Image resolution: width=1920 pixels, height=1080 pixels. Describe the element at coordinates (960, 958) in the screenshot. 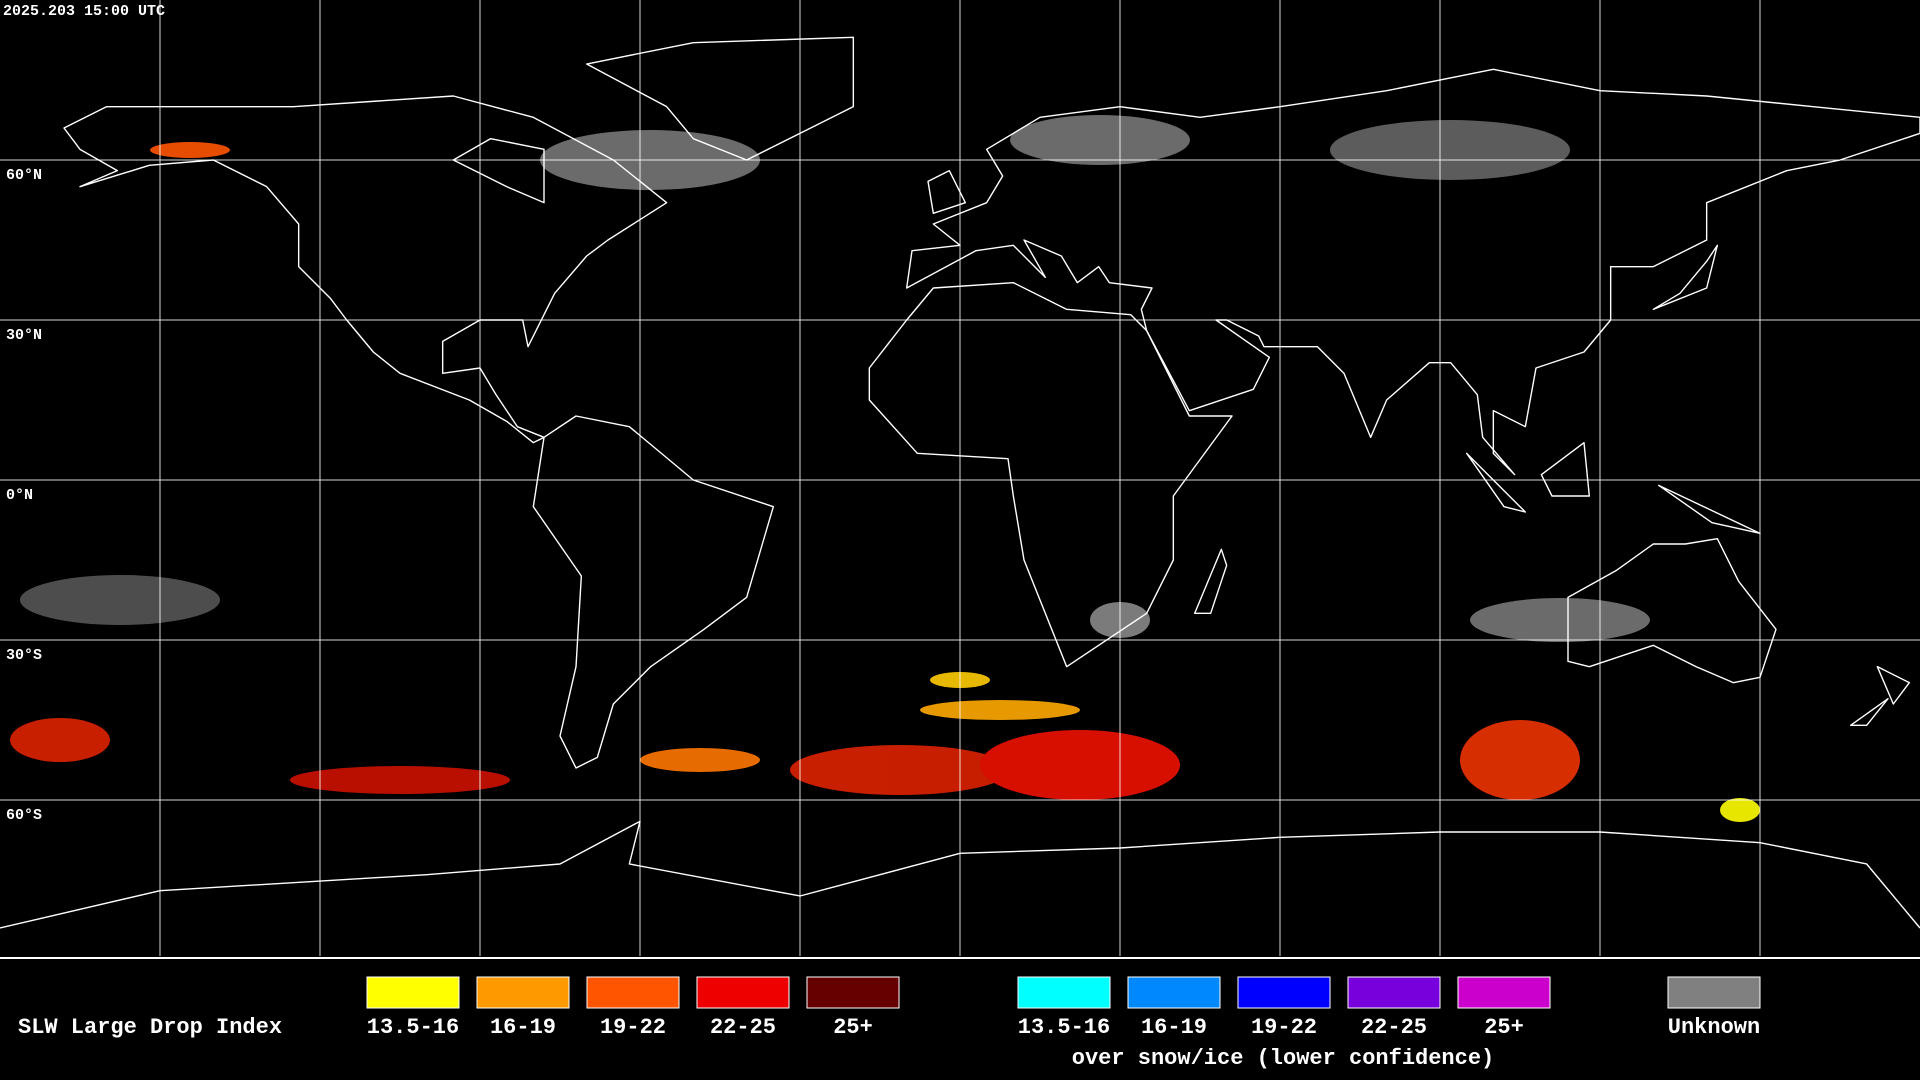

I see `map-border` at that location.